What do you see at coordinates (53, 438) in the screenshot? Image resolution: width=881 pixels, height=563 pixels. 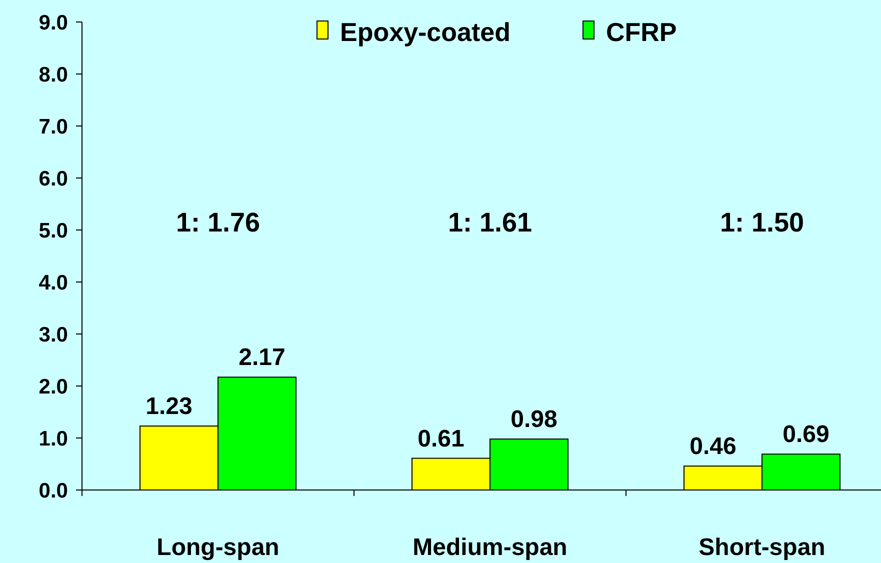 I see `y-tick-label: 1.0` at bounding box center [53, 438].